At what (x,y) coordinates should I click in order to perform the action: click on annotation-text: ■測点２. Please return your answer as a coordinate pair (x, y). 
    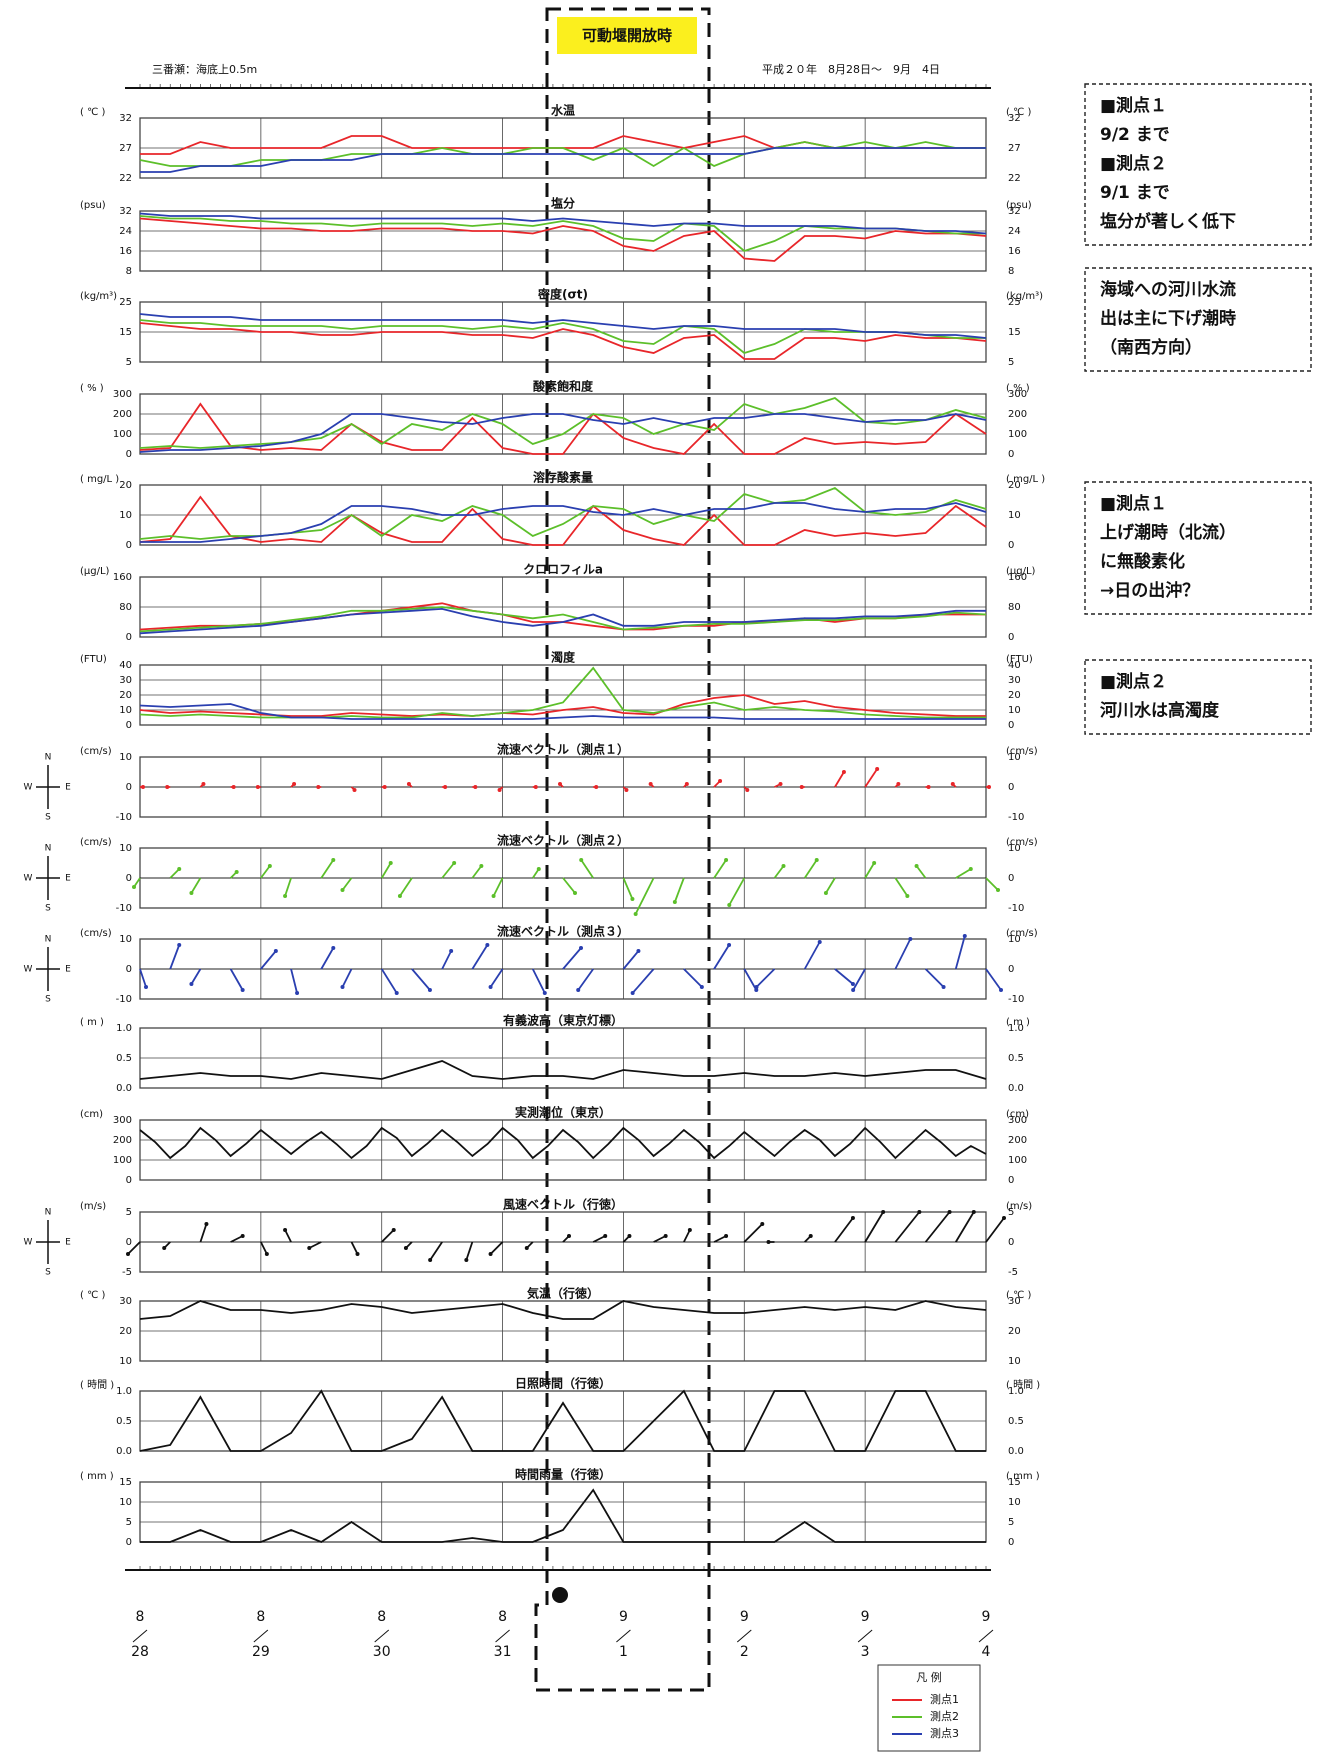
    Looking at the image, I should click on (1133, 681).